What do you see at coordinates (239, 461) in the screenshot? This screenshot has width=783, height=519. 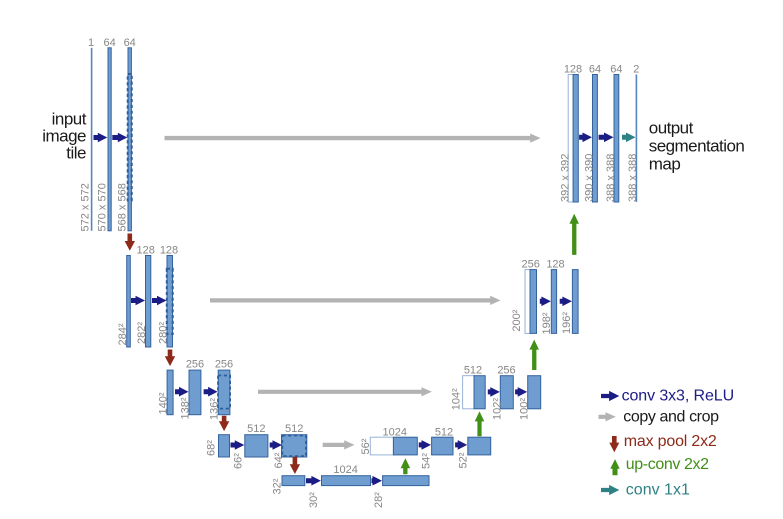 I see `svg-text: 66²` at bounding box center [239, 461].